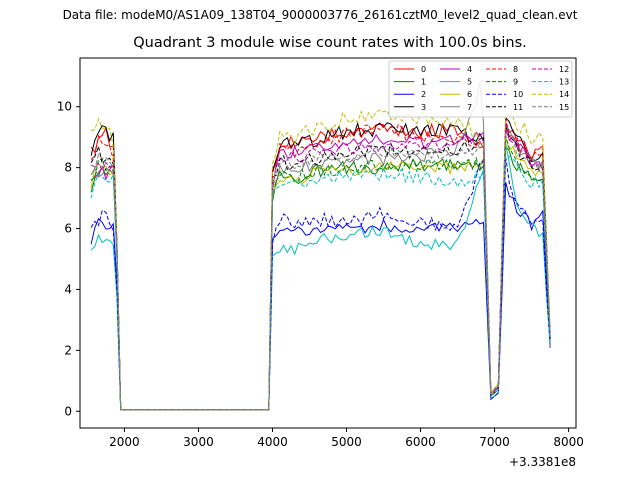  I want to click on x-tick-label: 7000, so click(494, 442).